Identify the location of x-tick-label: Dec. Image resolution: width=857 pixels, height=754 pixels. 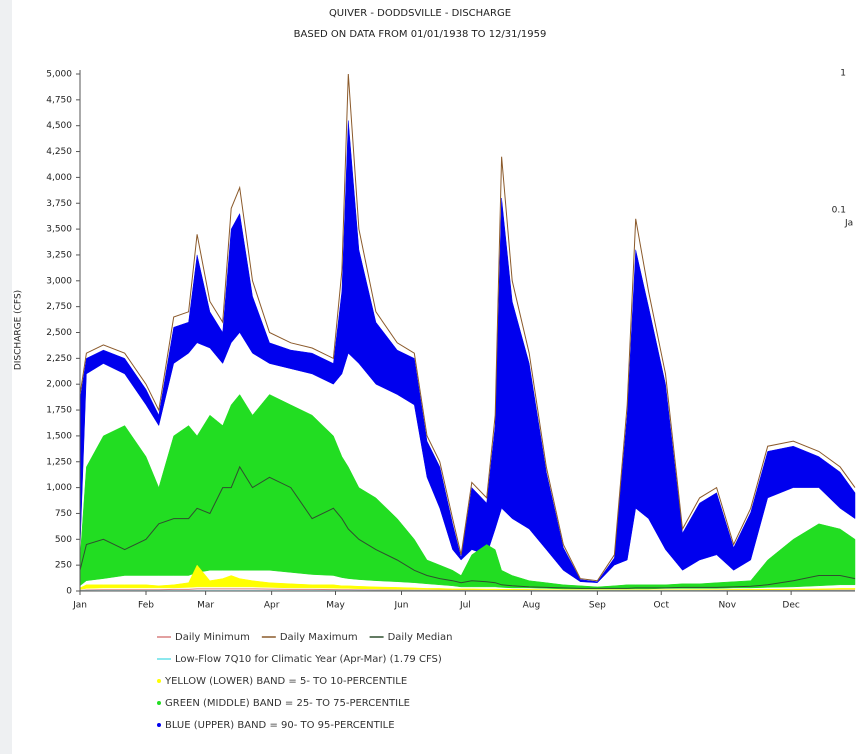
(790, 606).